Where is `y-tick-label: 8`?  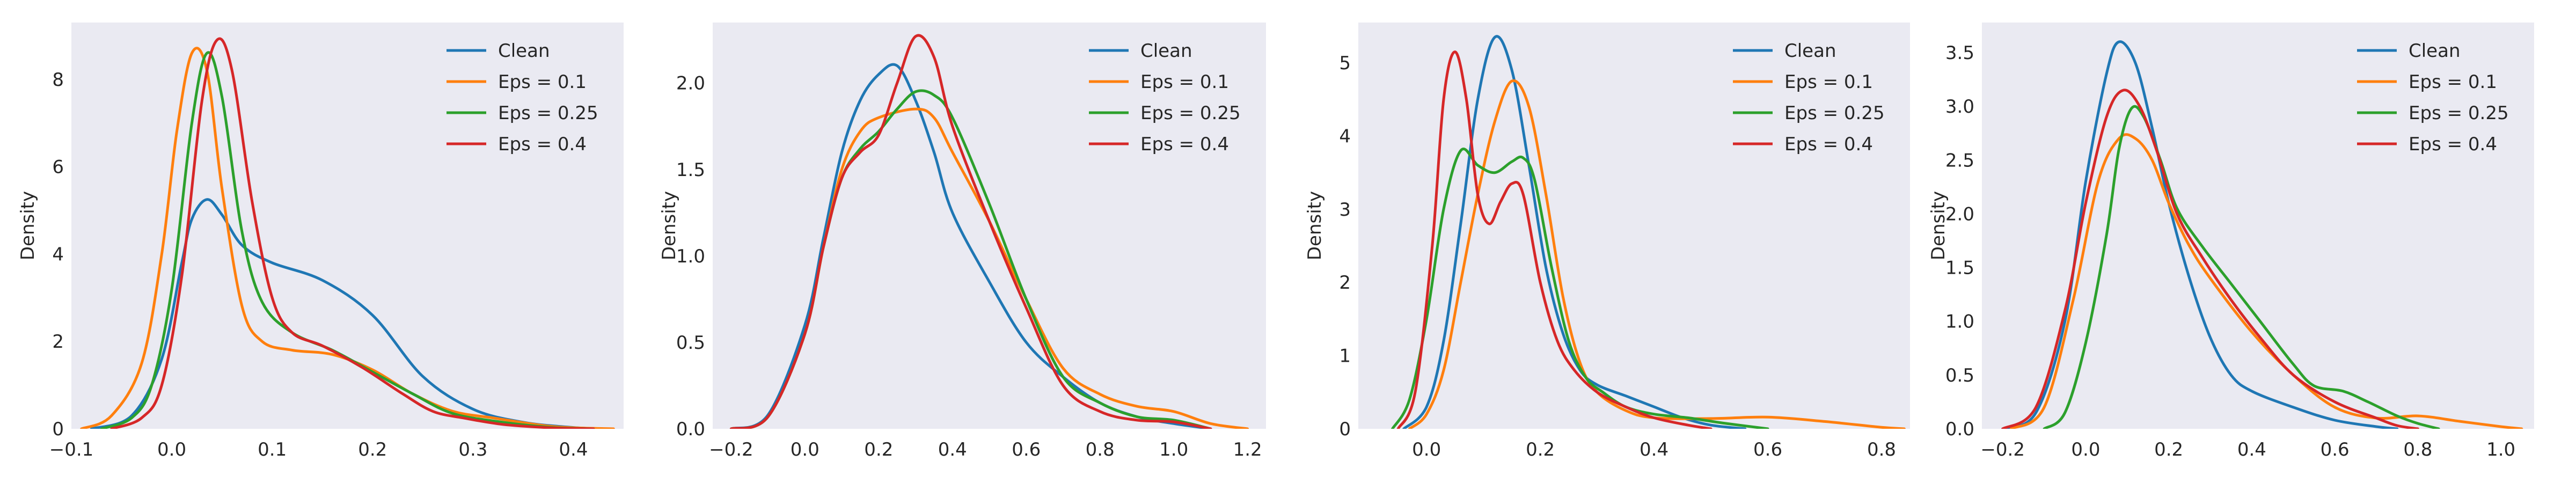
y-tick-label: 8 is located at coordinates (58, 80).